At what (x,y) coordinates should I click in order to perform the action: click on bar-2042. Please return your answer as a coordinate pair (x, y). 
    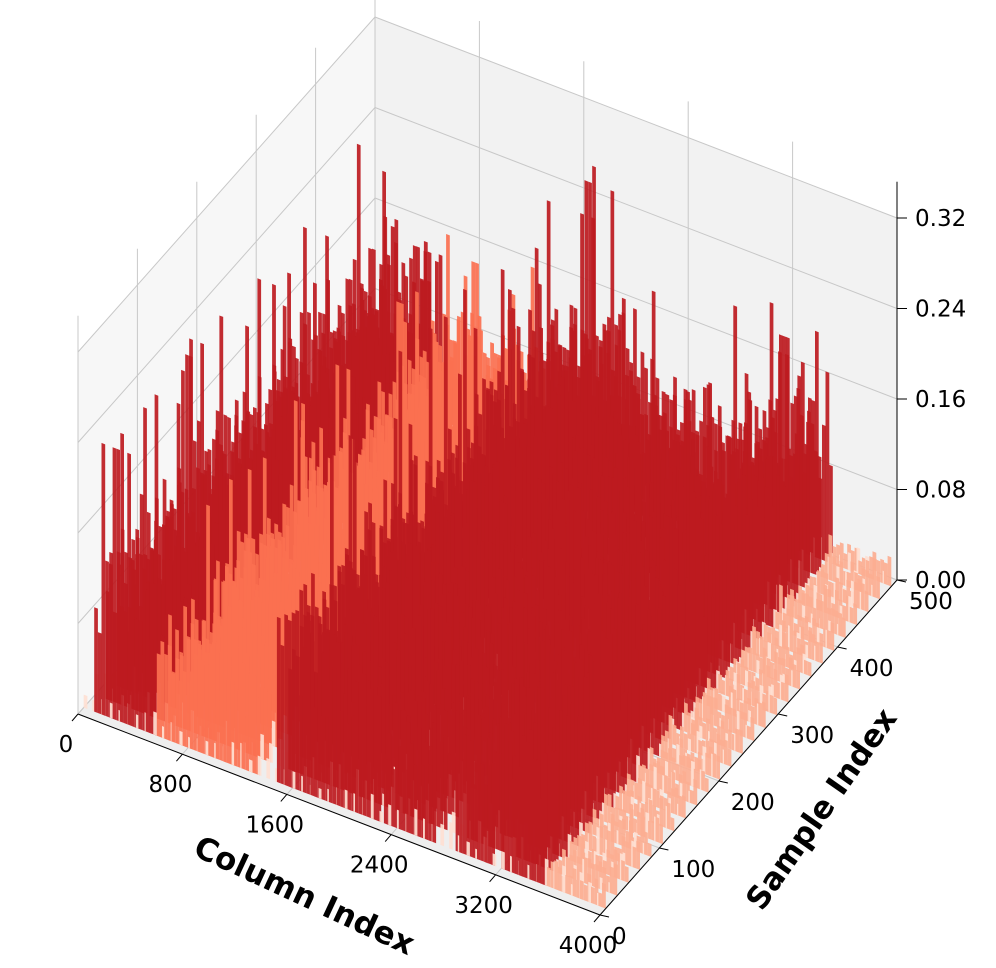
    Looking at the image, I should click on (738, 687).